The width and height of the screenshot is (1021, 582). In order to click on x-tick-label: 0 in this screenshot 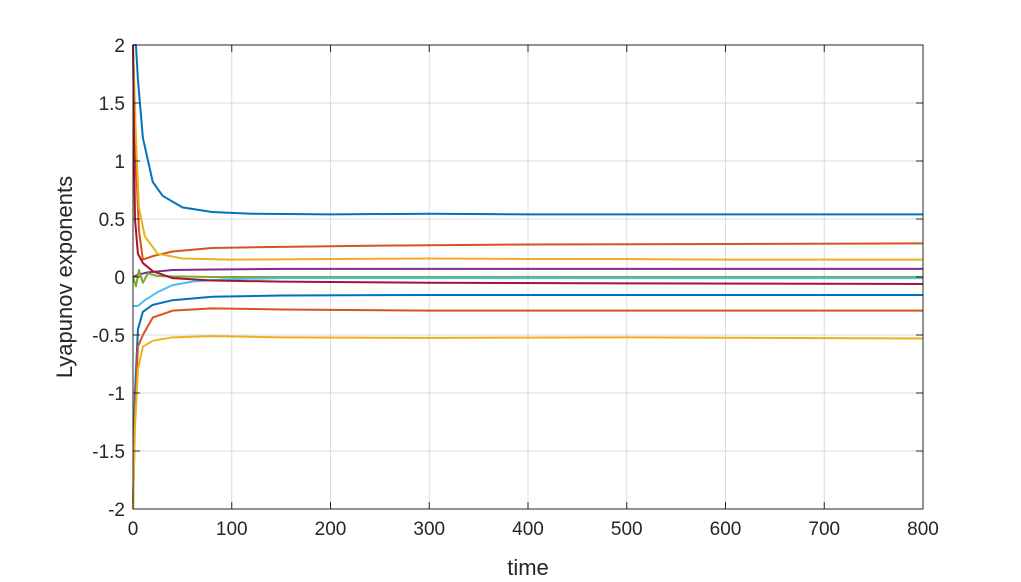, I will do `click(133, 529)`.